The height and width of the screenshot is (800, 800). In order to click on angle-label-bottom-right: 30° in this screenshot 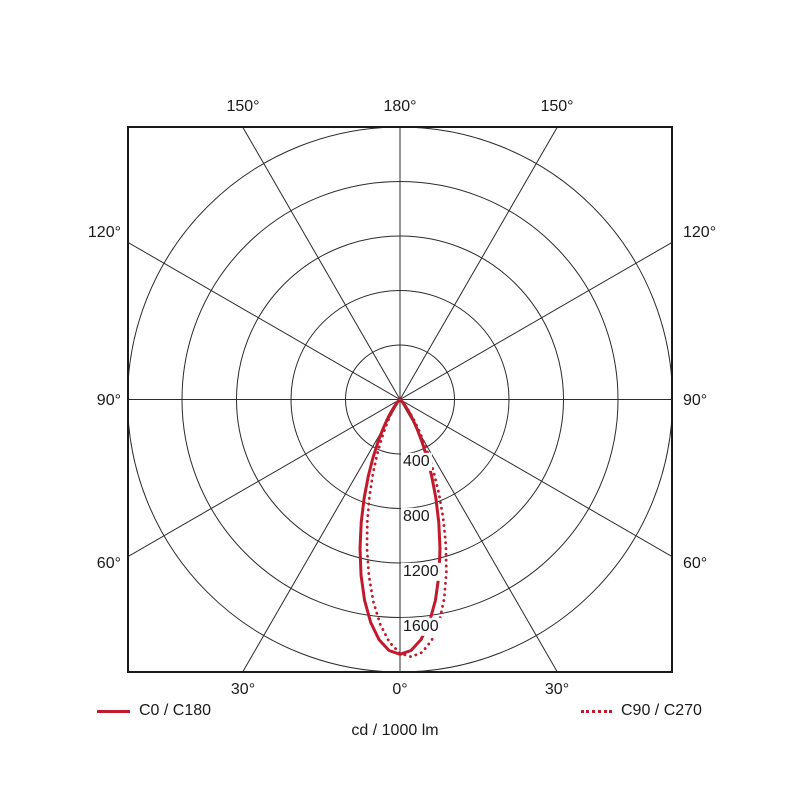, I will do `click(557, 689)`.